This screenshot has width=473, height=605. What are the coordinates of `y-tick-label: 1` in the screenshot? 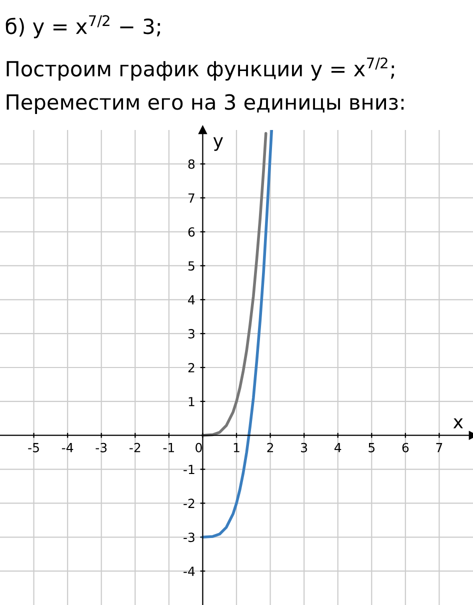 It's located at (191, 401).